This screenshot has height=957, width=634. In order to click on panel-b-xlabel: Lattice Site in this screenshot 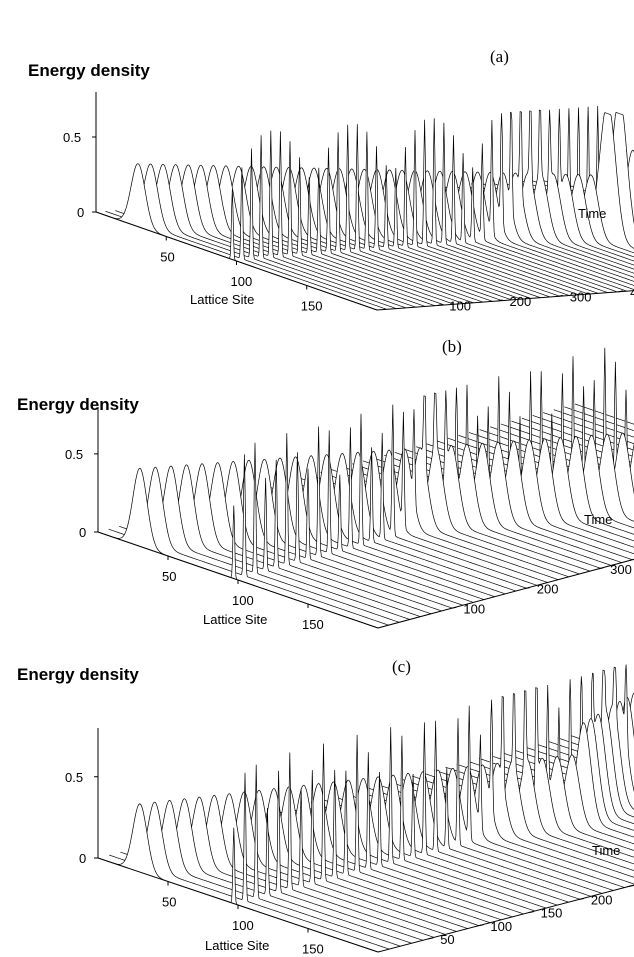, I will do `click(235, 619)`.